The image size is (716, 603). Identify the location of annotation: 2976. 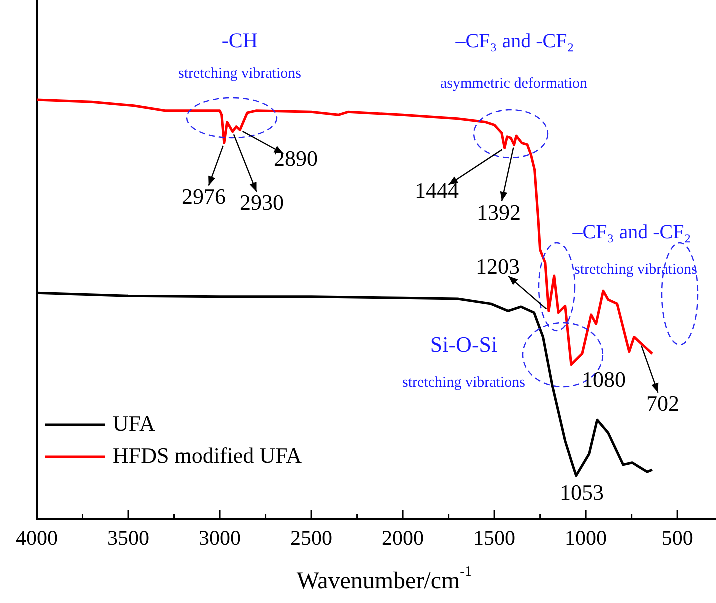
(204, 196).